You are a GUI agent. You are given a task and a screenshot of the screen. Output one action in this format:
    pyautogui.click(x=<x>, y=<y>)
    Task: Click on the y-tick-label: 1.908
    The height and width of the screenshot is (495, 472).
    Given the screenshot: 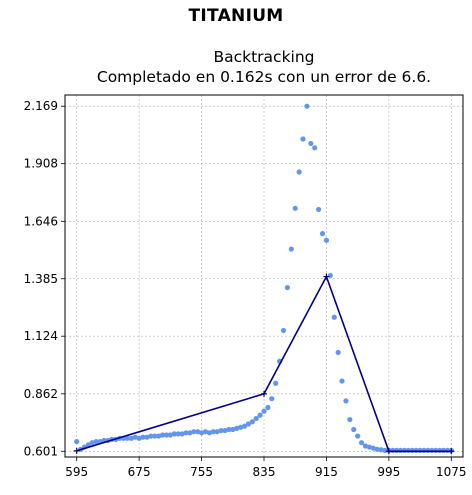 What is the action you would take?
    pyautogui.click(x=41, y=164)
    